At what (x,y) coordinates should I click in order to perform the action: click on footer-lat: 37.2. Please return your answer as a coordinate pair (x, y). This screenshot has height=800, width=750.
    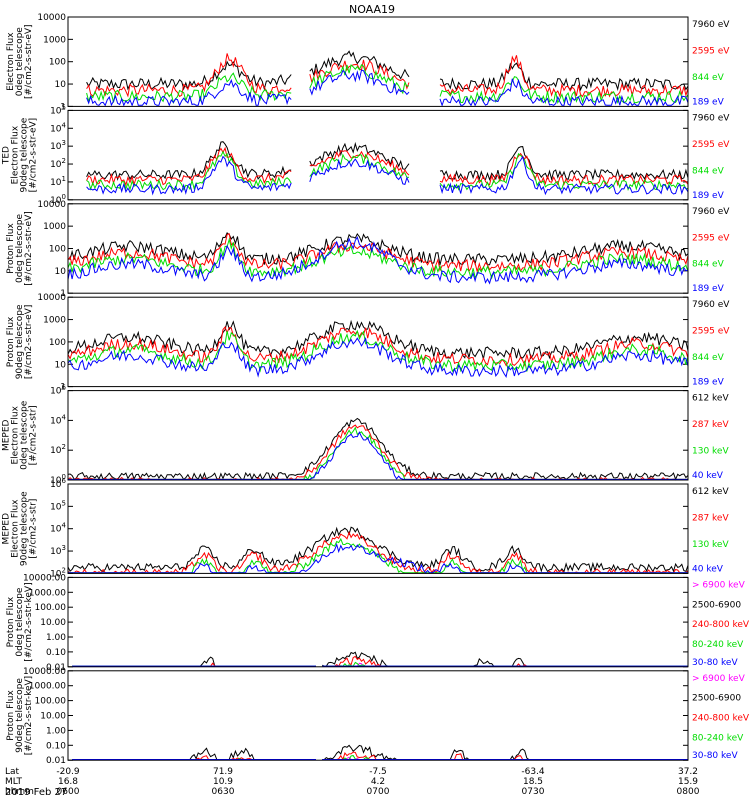
    Looking at the image, I should click on (688, 772).